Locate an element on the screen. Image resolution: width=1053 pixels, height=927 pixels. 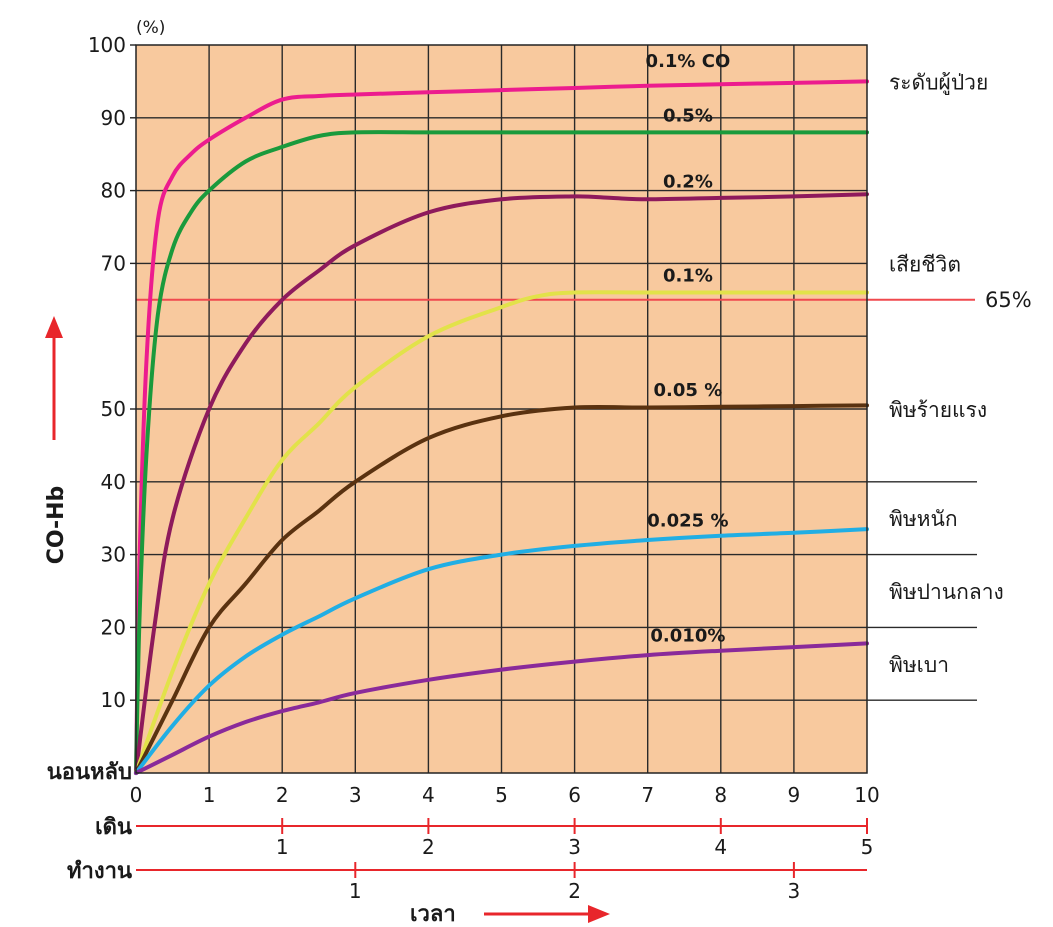
y-tick-label: 50 is located at coordinates (113, 409).